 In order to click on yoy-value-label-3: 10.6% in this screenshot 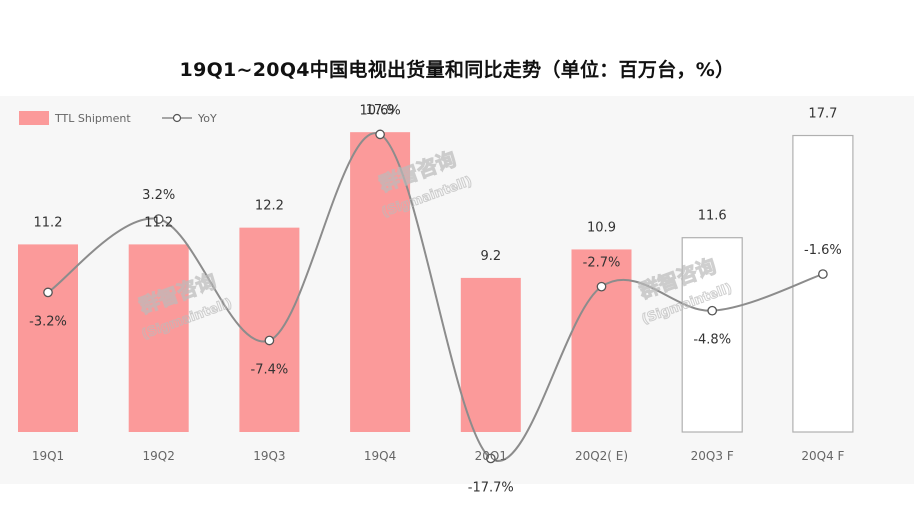, I will do `click(379, 110)`.